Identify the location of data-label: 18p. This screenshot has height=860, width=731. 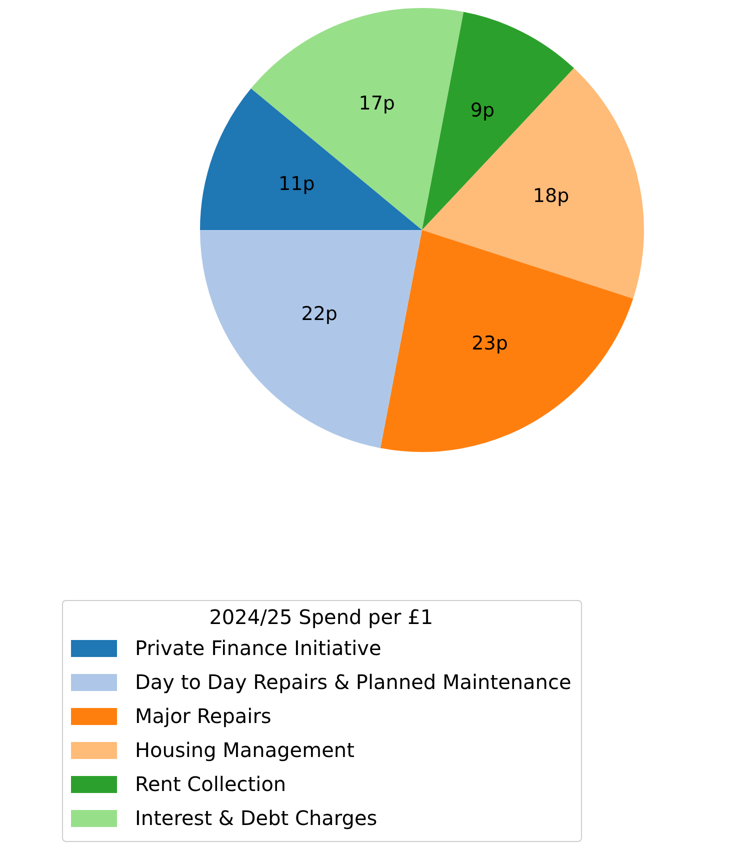
(551, 195).